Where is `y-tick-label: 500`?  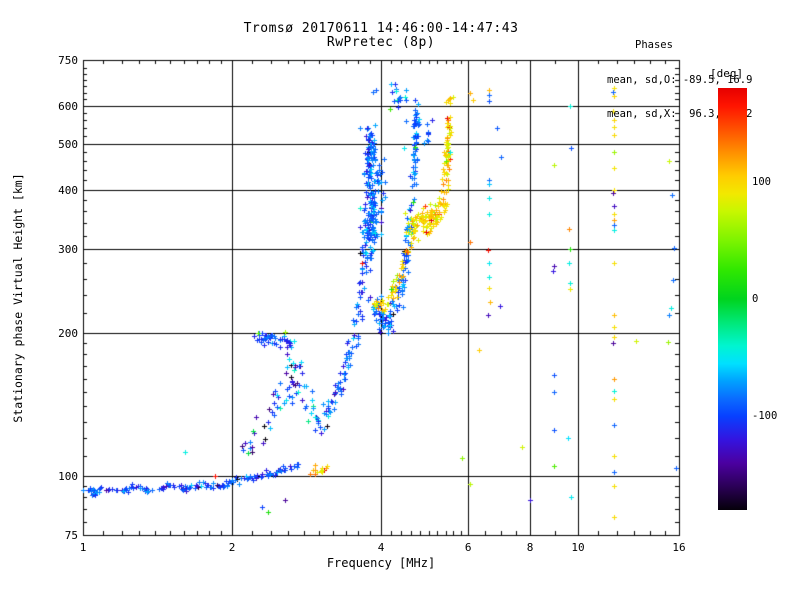
y-tick-label: 500 is located at coordinates (68, 144).